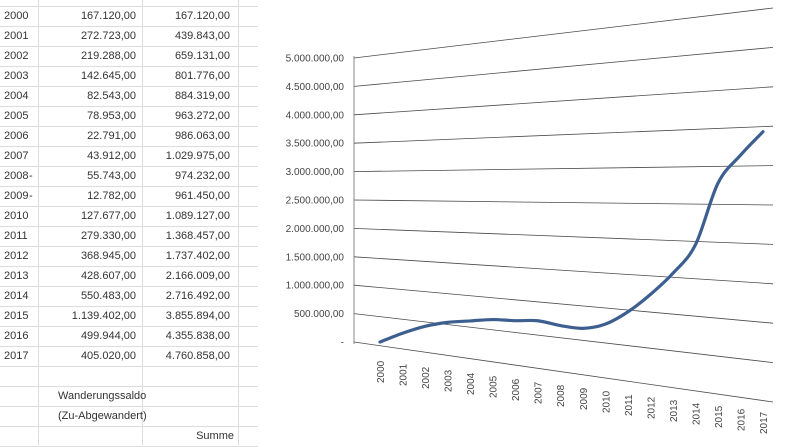 Image resolution: width=792 pixels, height=447 pixels. I want to click on table-cell-year: 2015, so click(18, 316).